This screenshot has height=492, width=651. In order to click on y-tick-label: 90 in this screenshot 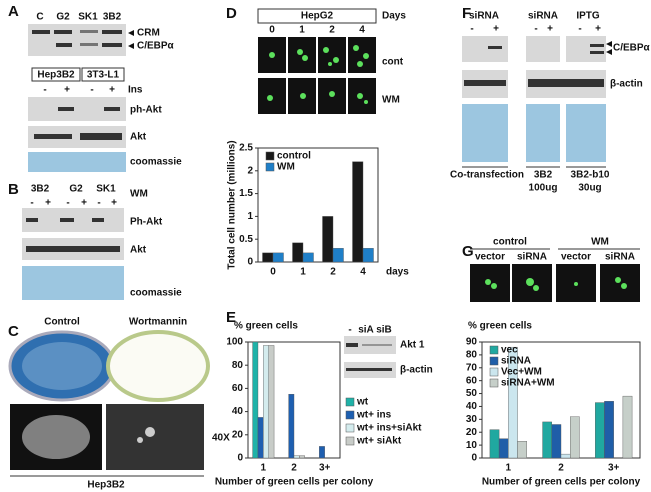, I will do `click(472, 342)`.